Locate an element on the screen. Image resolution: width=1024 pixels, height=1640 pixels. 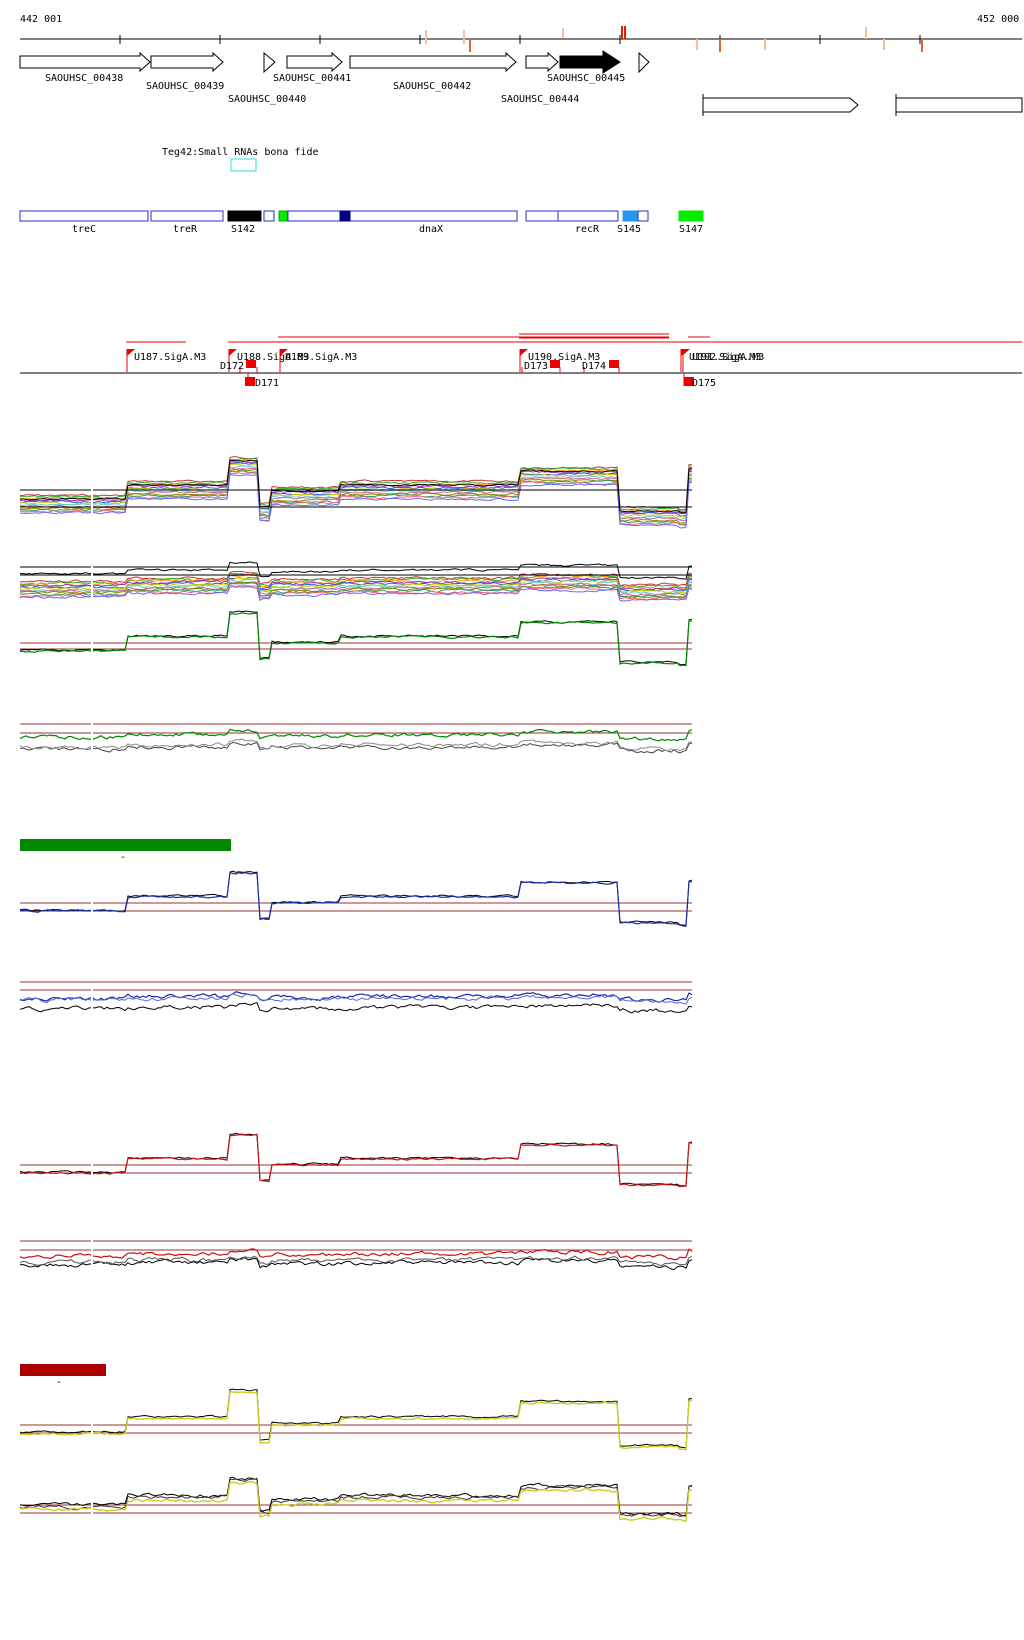
terminator-label-D173: D173 is located at coordinates (536, 366).